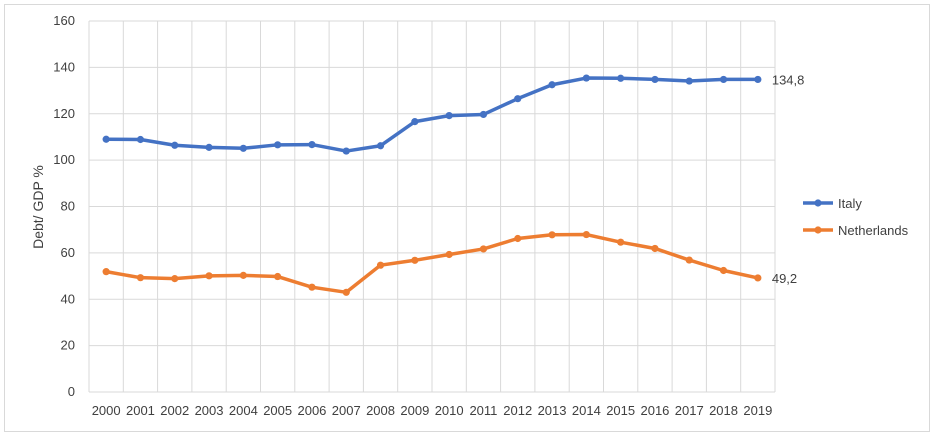 Image resolution: width=936 pixels, height=439 pixels. I want to click on x-tick-label: 2010, so click(449, 410).